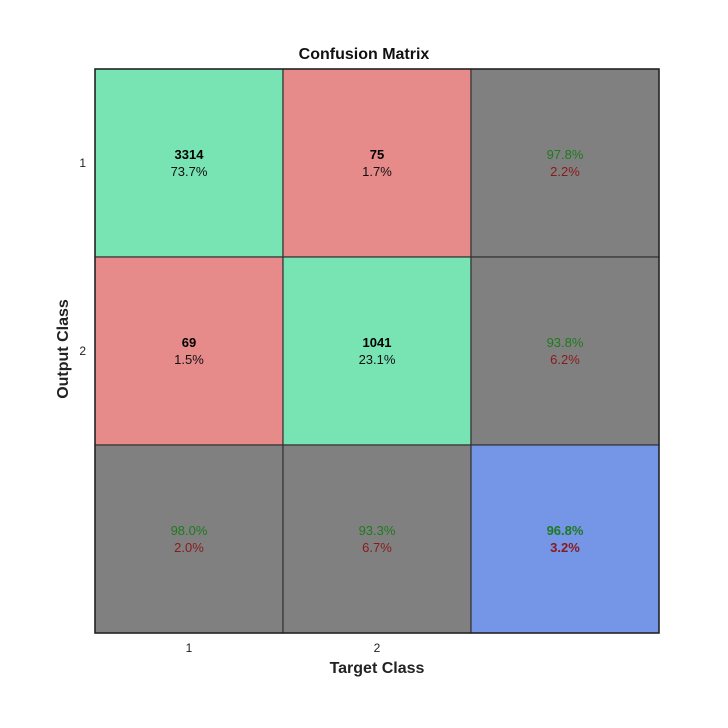  I want to click on row-summary-cell-2-line1: 93.8%, so click(565, 342).